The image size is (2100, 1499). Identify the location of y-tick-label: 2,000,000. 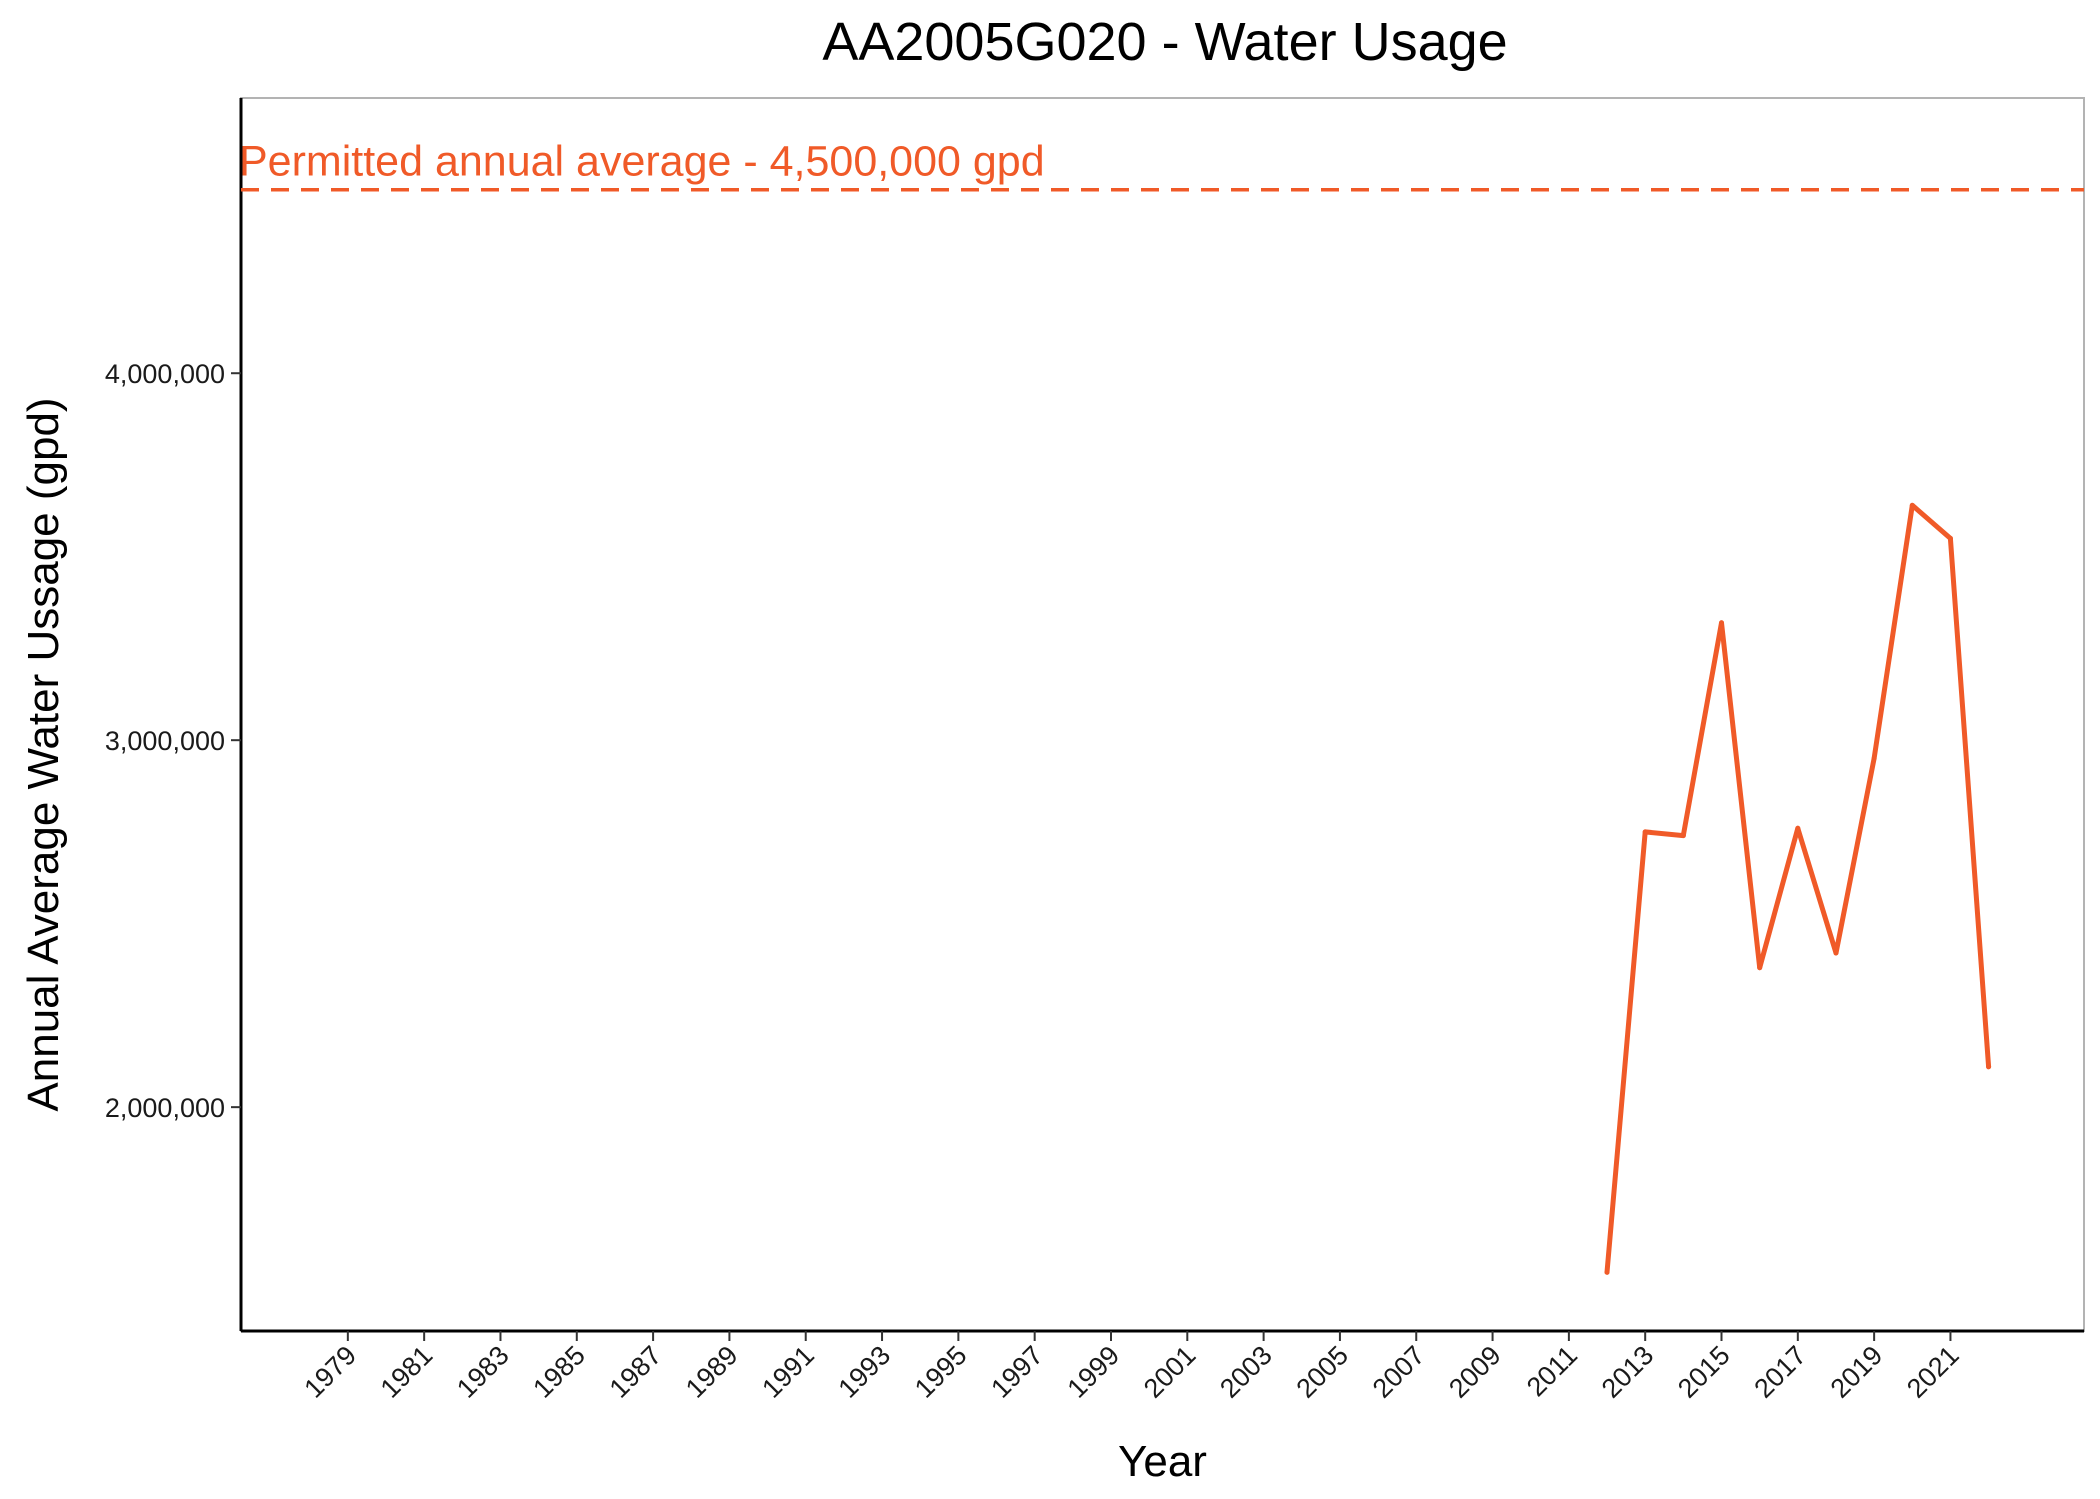
(165, 1108).